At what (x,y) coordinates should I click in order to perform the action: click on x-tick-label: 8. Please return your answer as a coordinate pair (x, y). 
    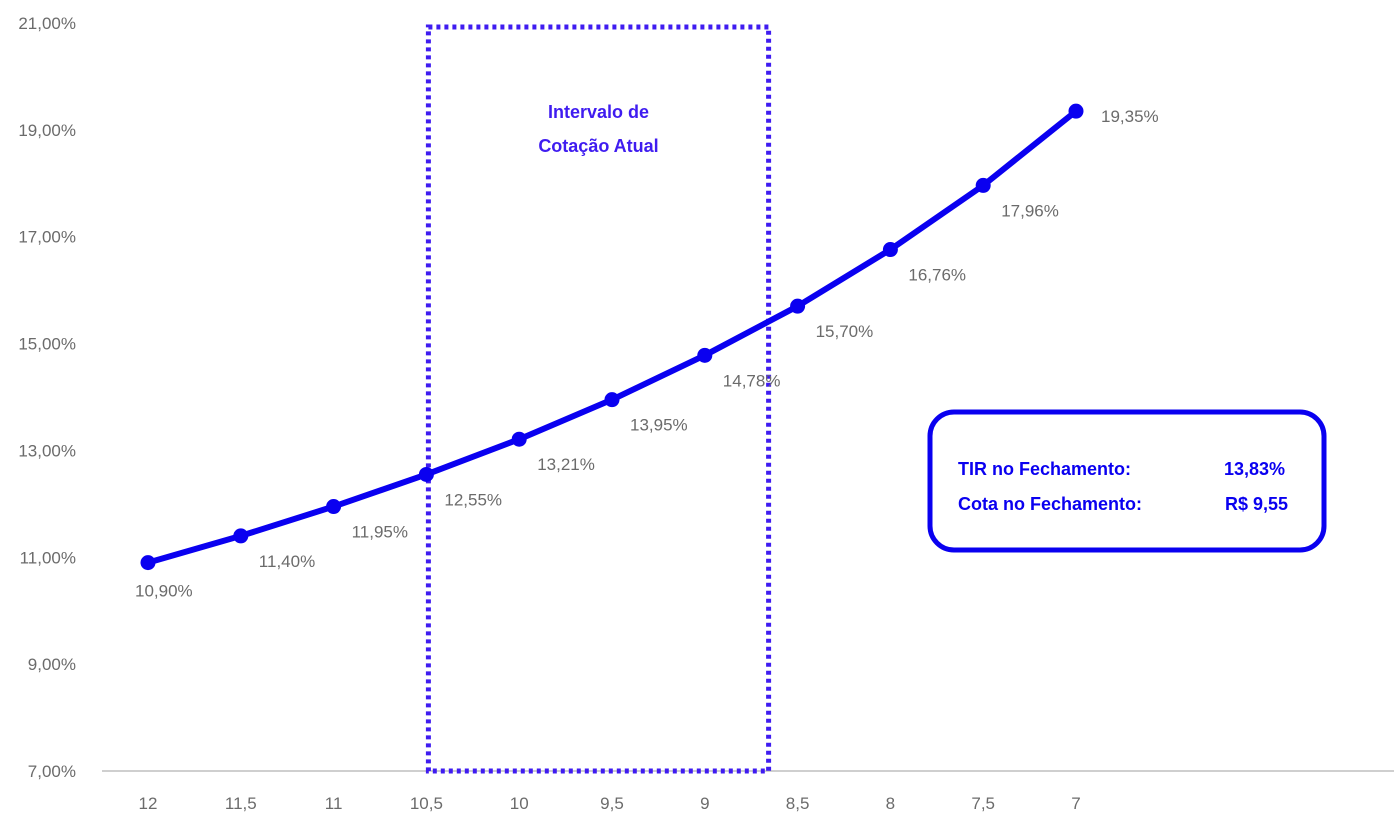
    Looking at the image, I should click on (890, 803).